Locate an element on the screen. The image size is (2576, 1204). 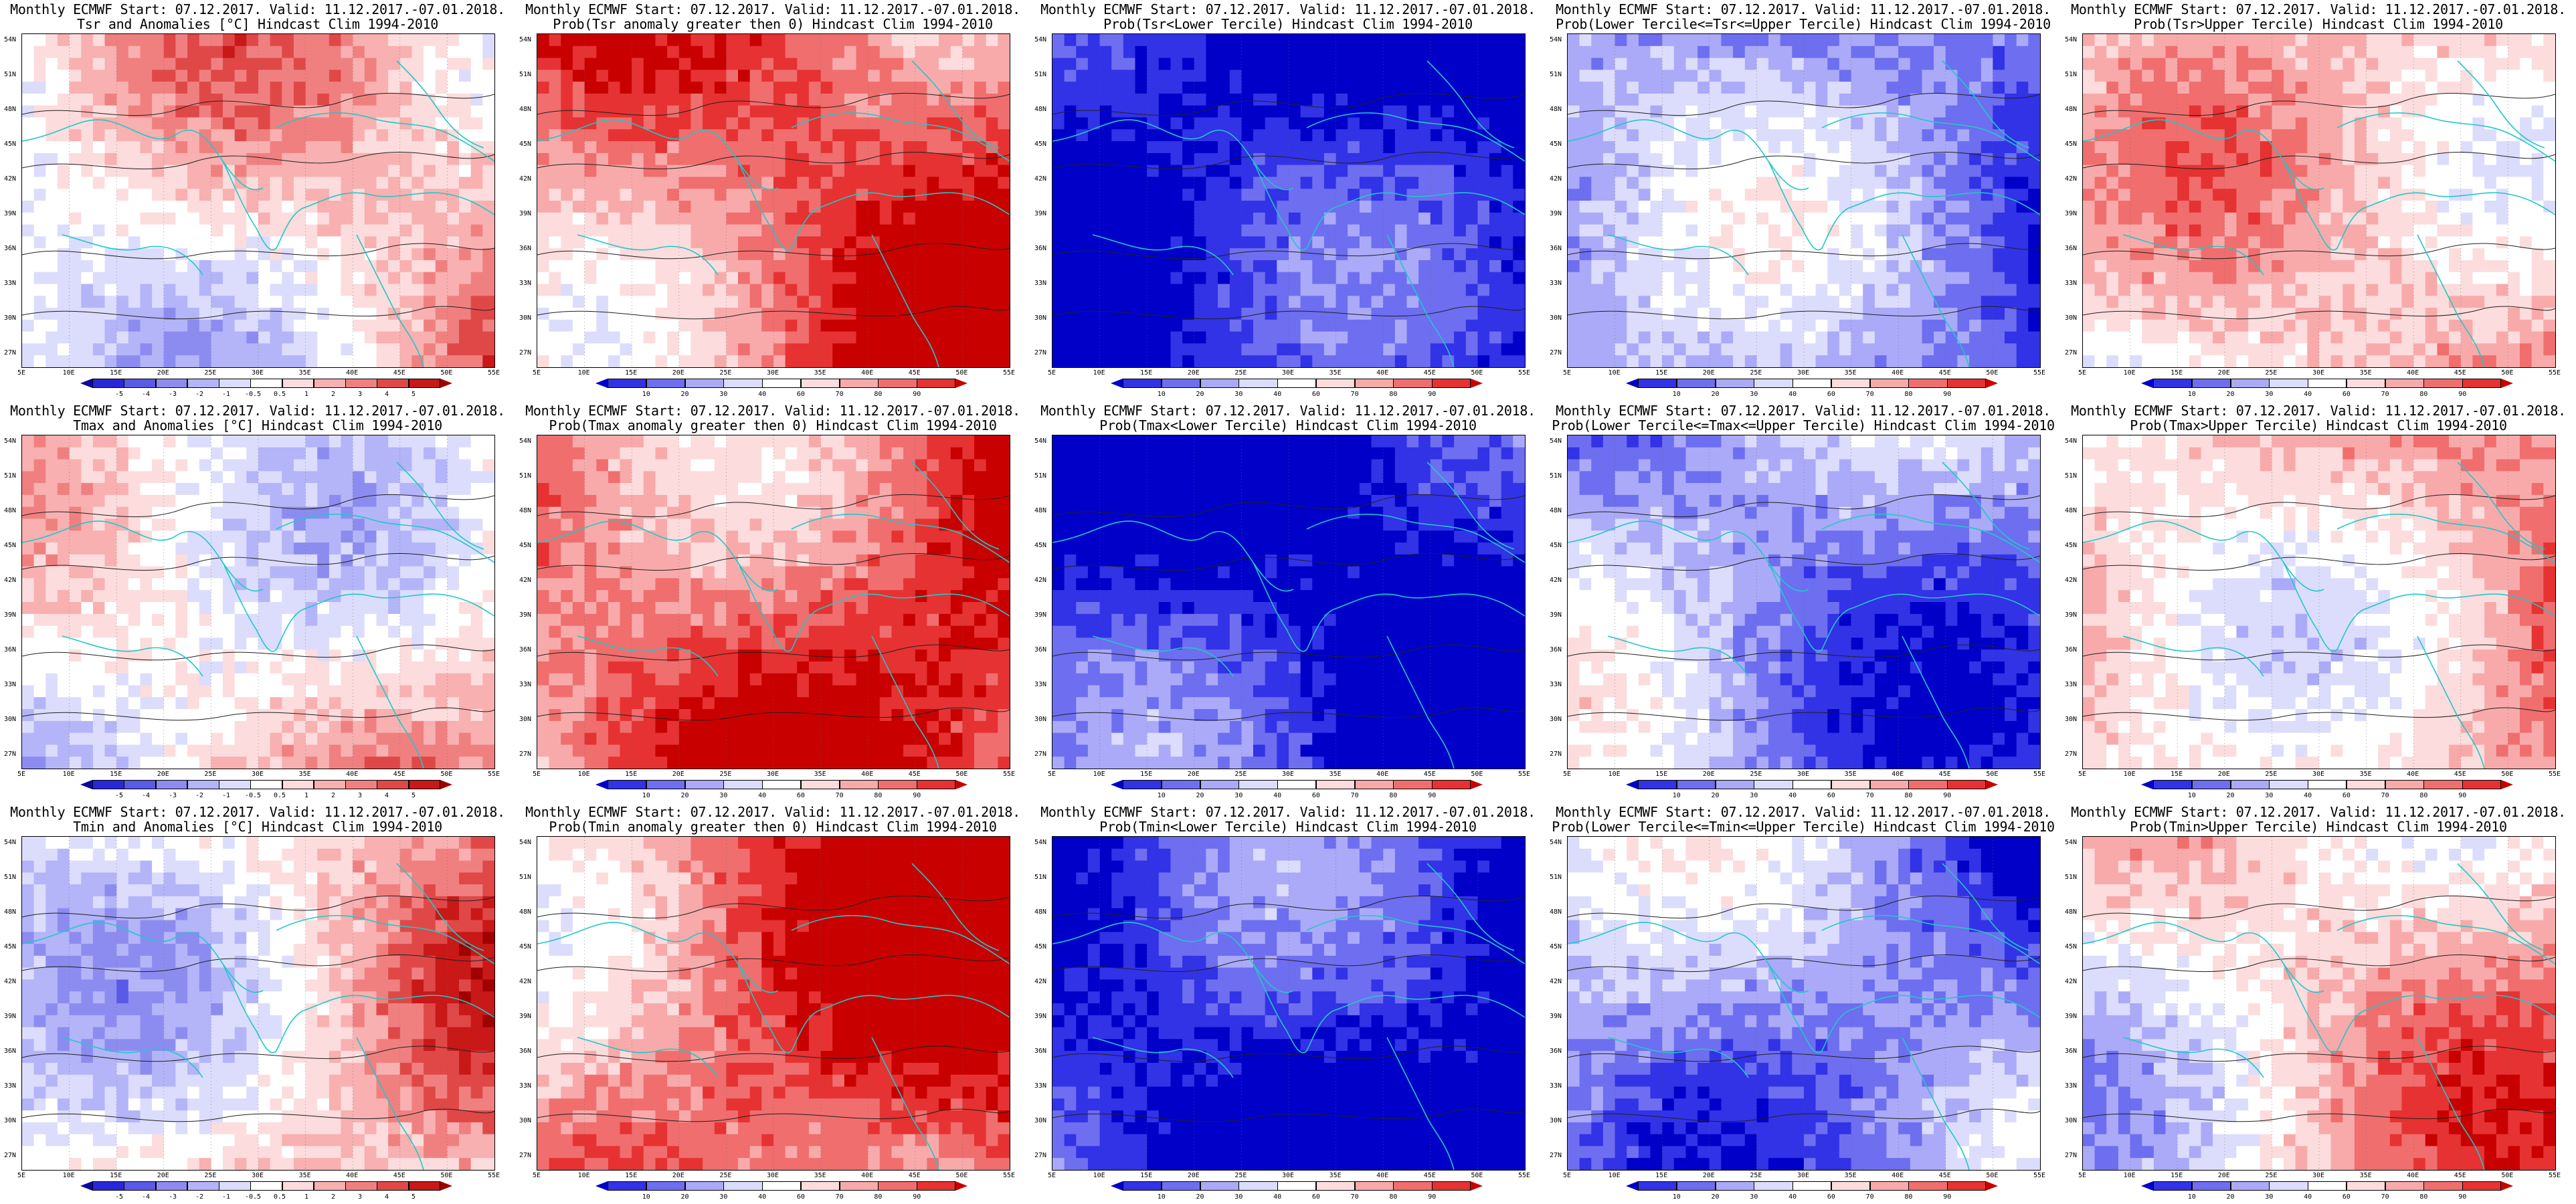
lat-tick-label: 48N is located at coordinates (10, 109).